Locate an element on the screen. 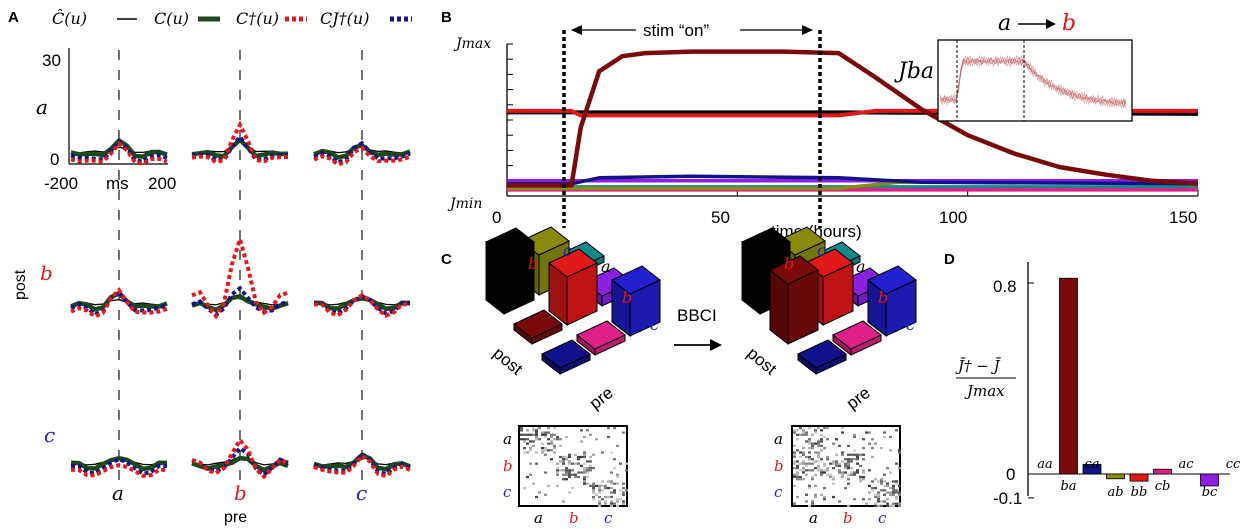 The width and height of the screenshot is (1259, 529). bbci-arrowhead is located at coordinates (716, 345).